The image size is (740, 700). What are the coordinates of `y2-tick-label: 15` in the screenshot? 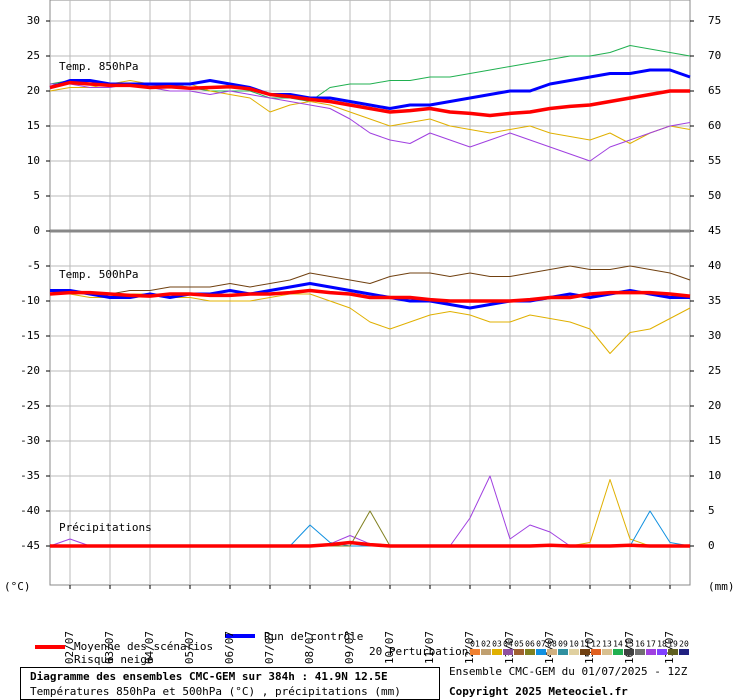 It's located at (714, 440).